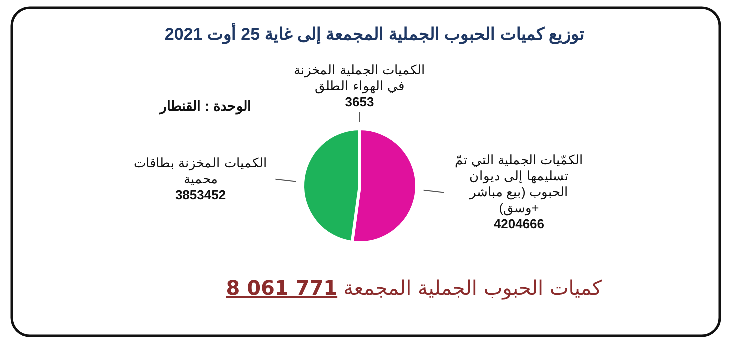 Image resolution: width=730 pixels, height=345 pixels. Describe the element at coordinates (205, 106) in the screenshot. I see `text: الوحدة : القنطار` at that location.